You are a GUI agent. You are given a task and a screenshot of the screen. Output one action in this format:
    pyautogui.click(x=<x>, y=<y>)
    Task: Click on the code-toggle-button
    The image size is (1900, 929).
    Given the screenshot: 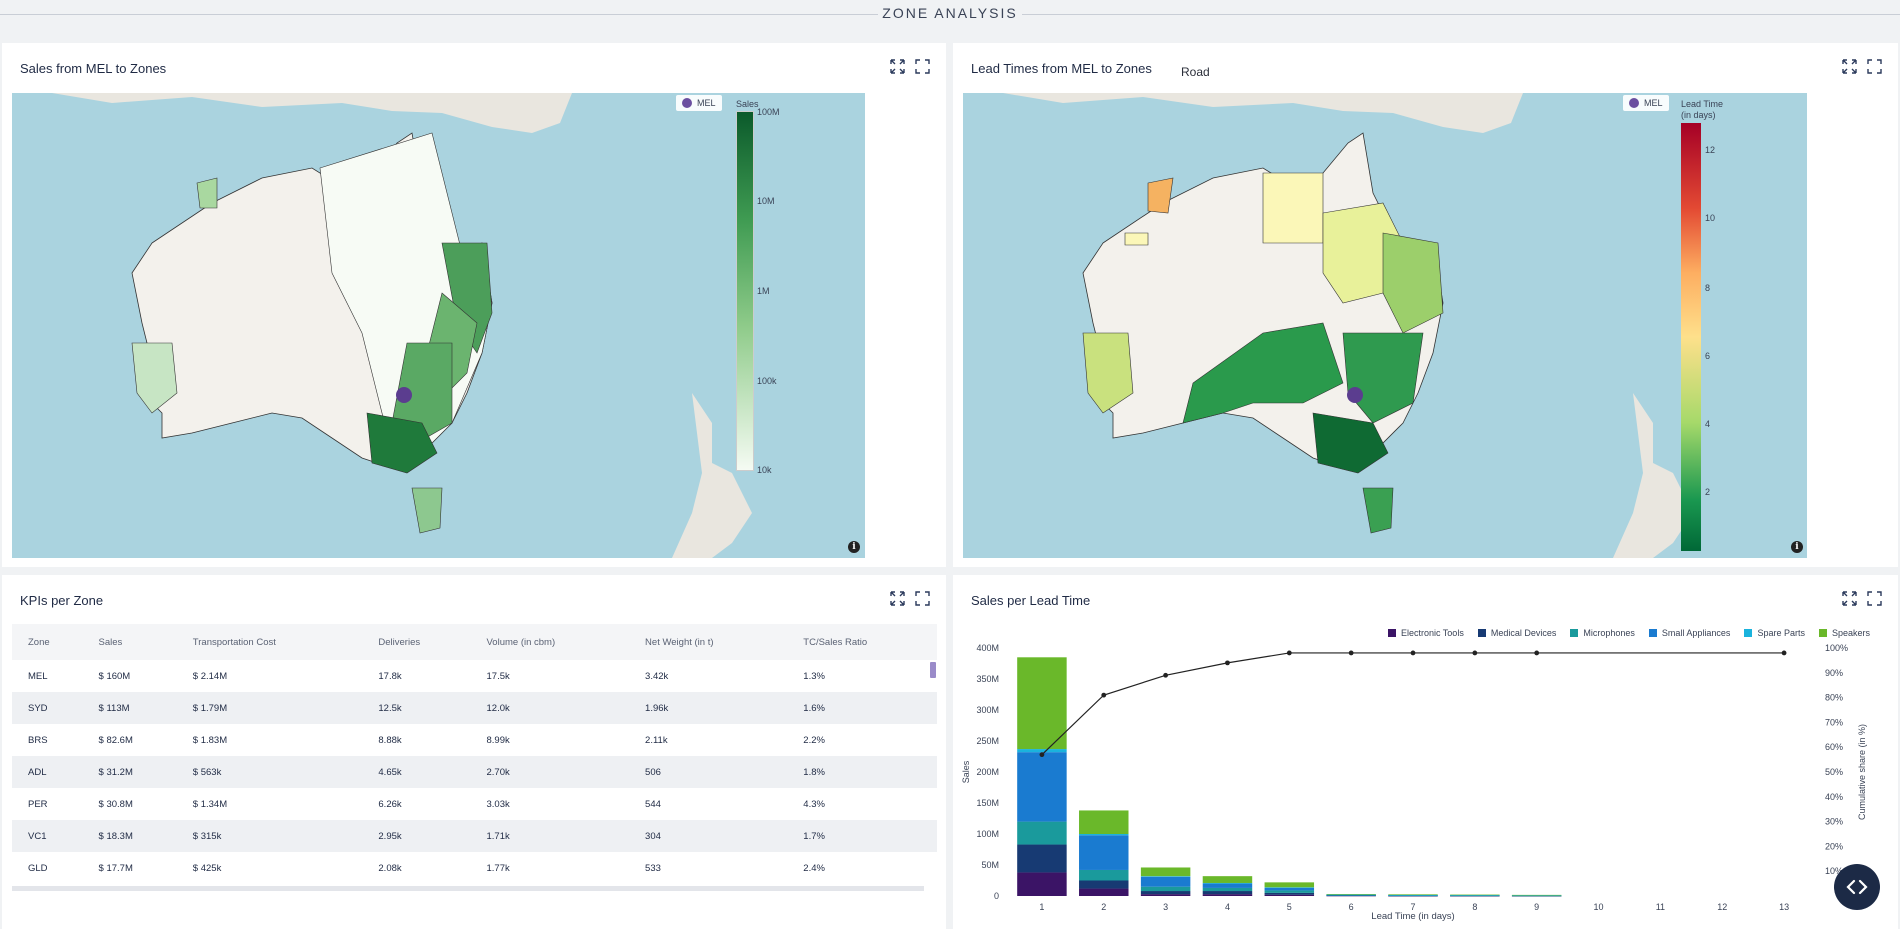 What is the action you would take?
    pyautogui.click(x=1857, y=887)
    